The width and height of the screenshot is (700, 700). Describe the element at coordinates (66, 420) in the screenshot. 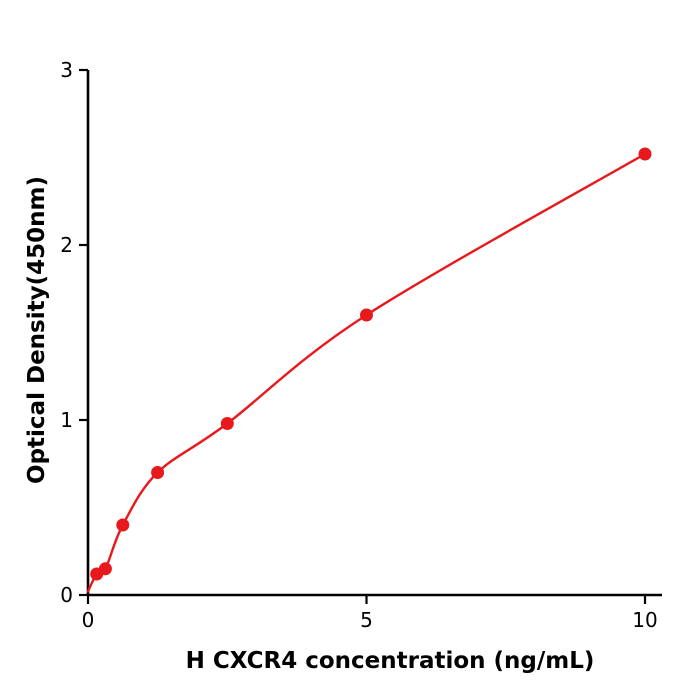

I see `y-tick-label: 1` at that location.